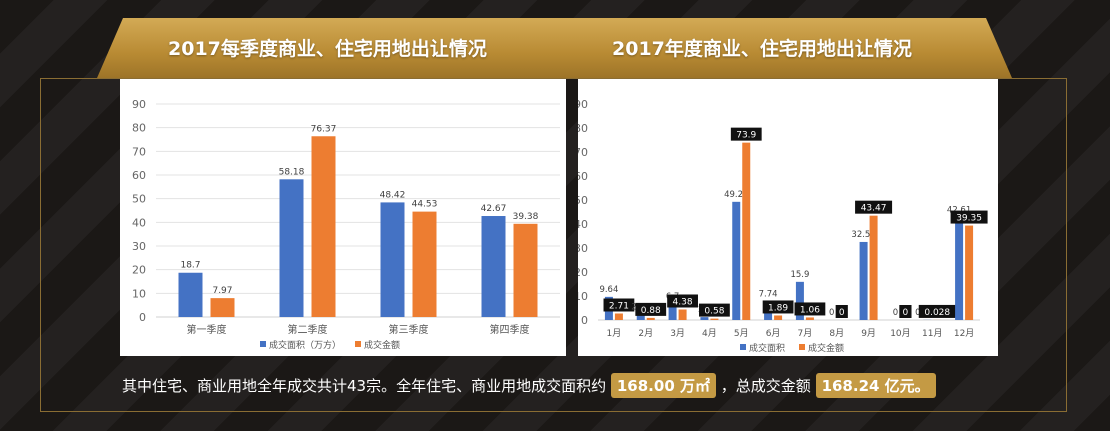  Describe the element at coordinates (863, 235) in the screenshot. I see `data-label: 32.52` at that location.